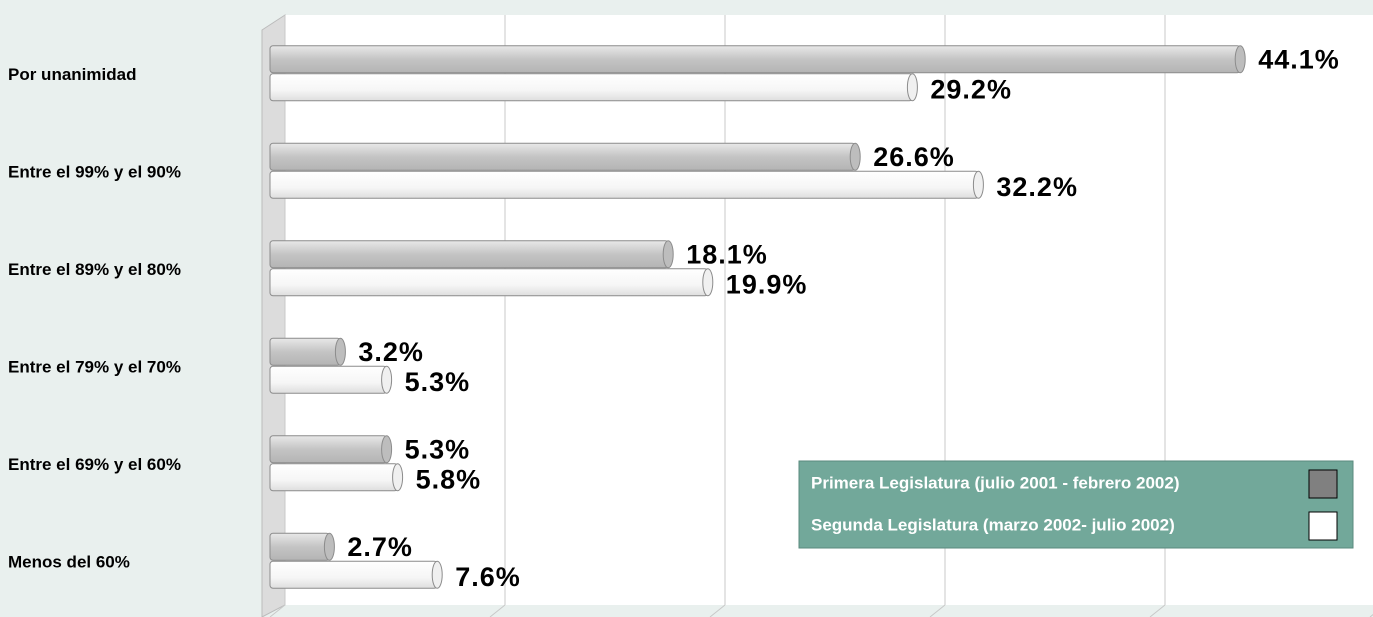  Describe the element at coordinates (914, 157) in the screenshot. I see `value-label: 26.6%` at that location.